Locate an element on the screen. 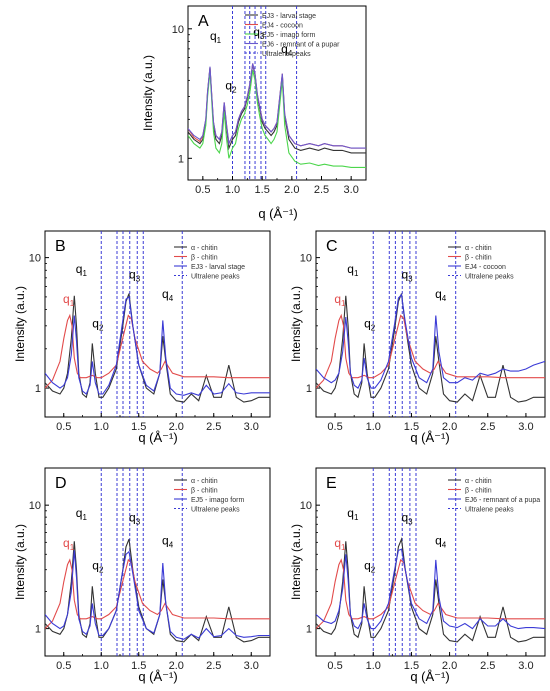  legend-label: EJ3 - larval stage is located at coordinates (218, 267).